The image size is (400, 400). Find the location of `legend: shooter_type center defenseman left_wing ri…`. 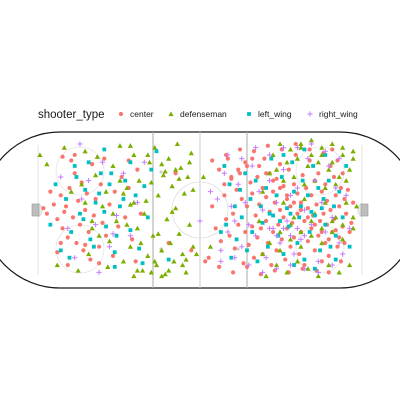

legend: shooter_type center defenseman left_wing ri… is located at coordinates (198, 115).